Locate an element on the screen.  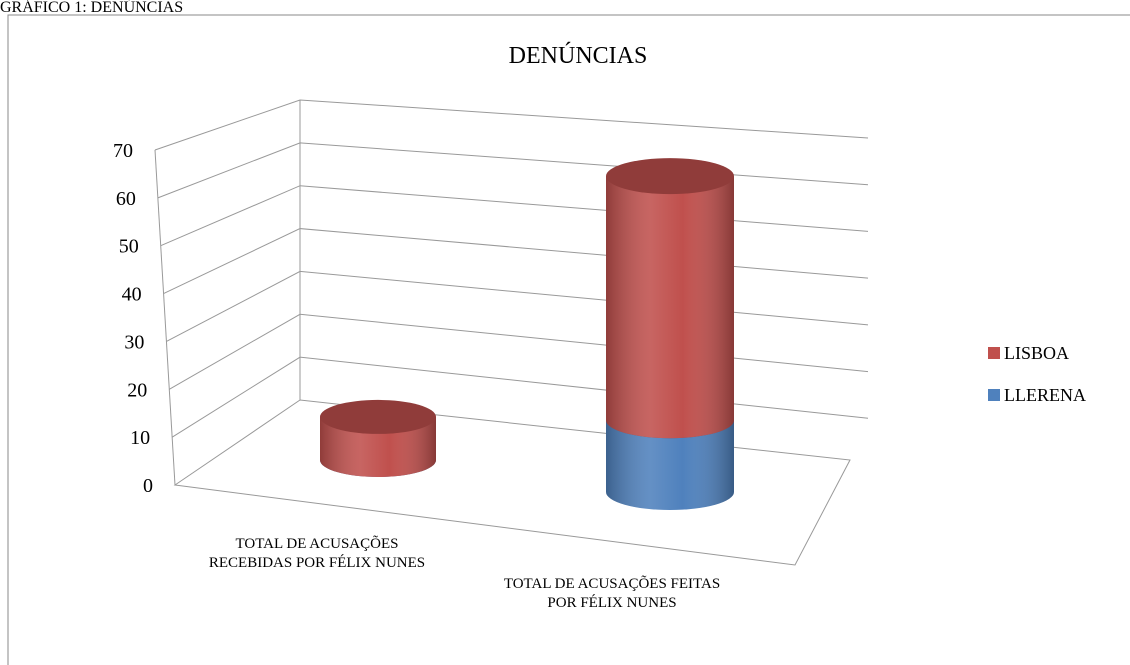
legend-label: LLERENA is located at coordinates (1045, 395).